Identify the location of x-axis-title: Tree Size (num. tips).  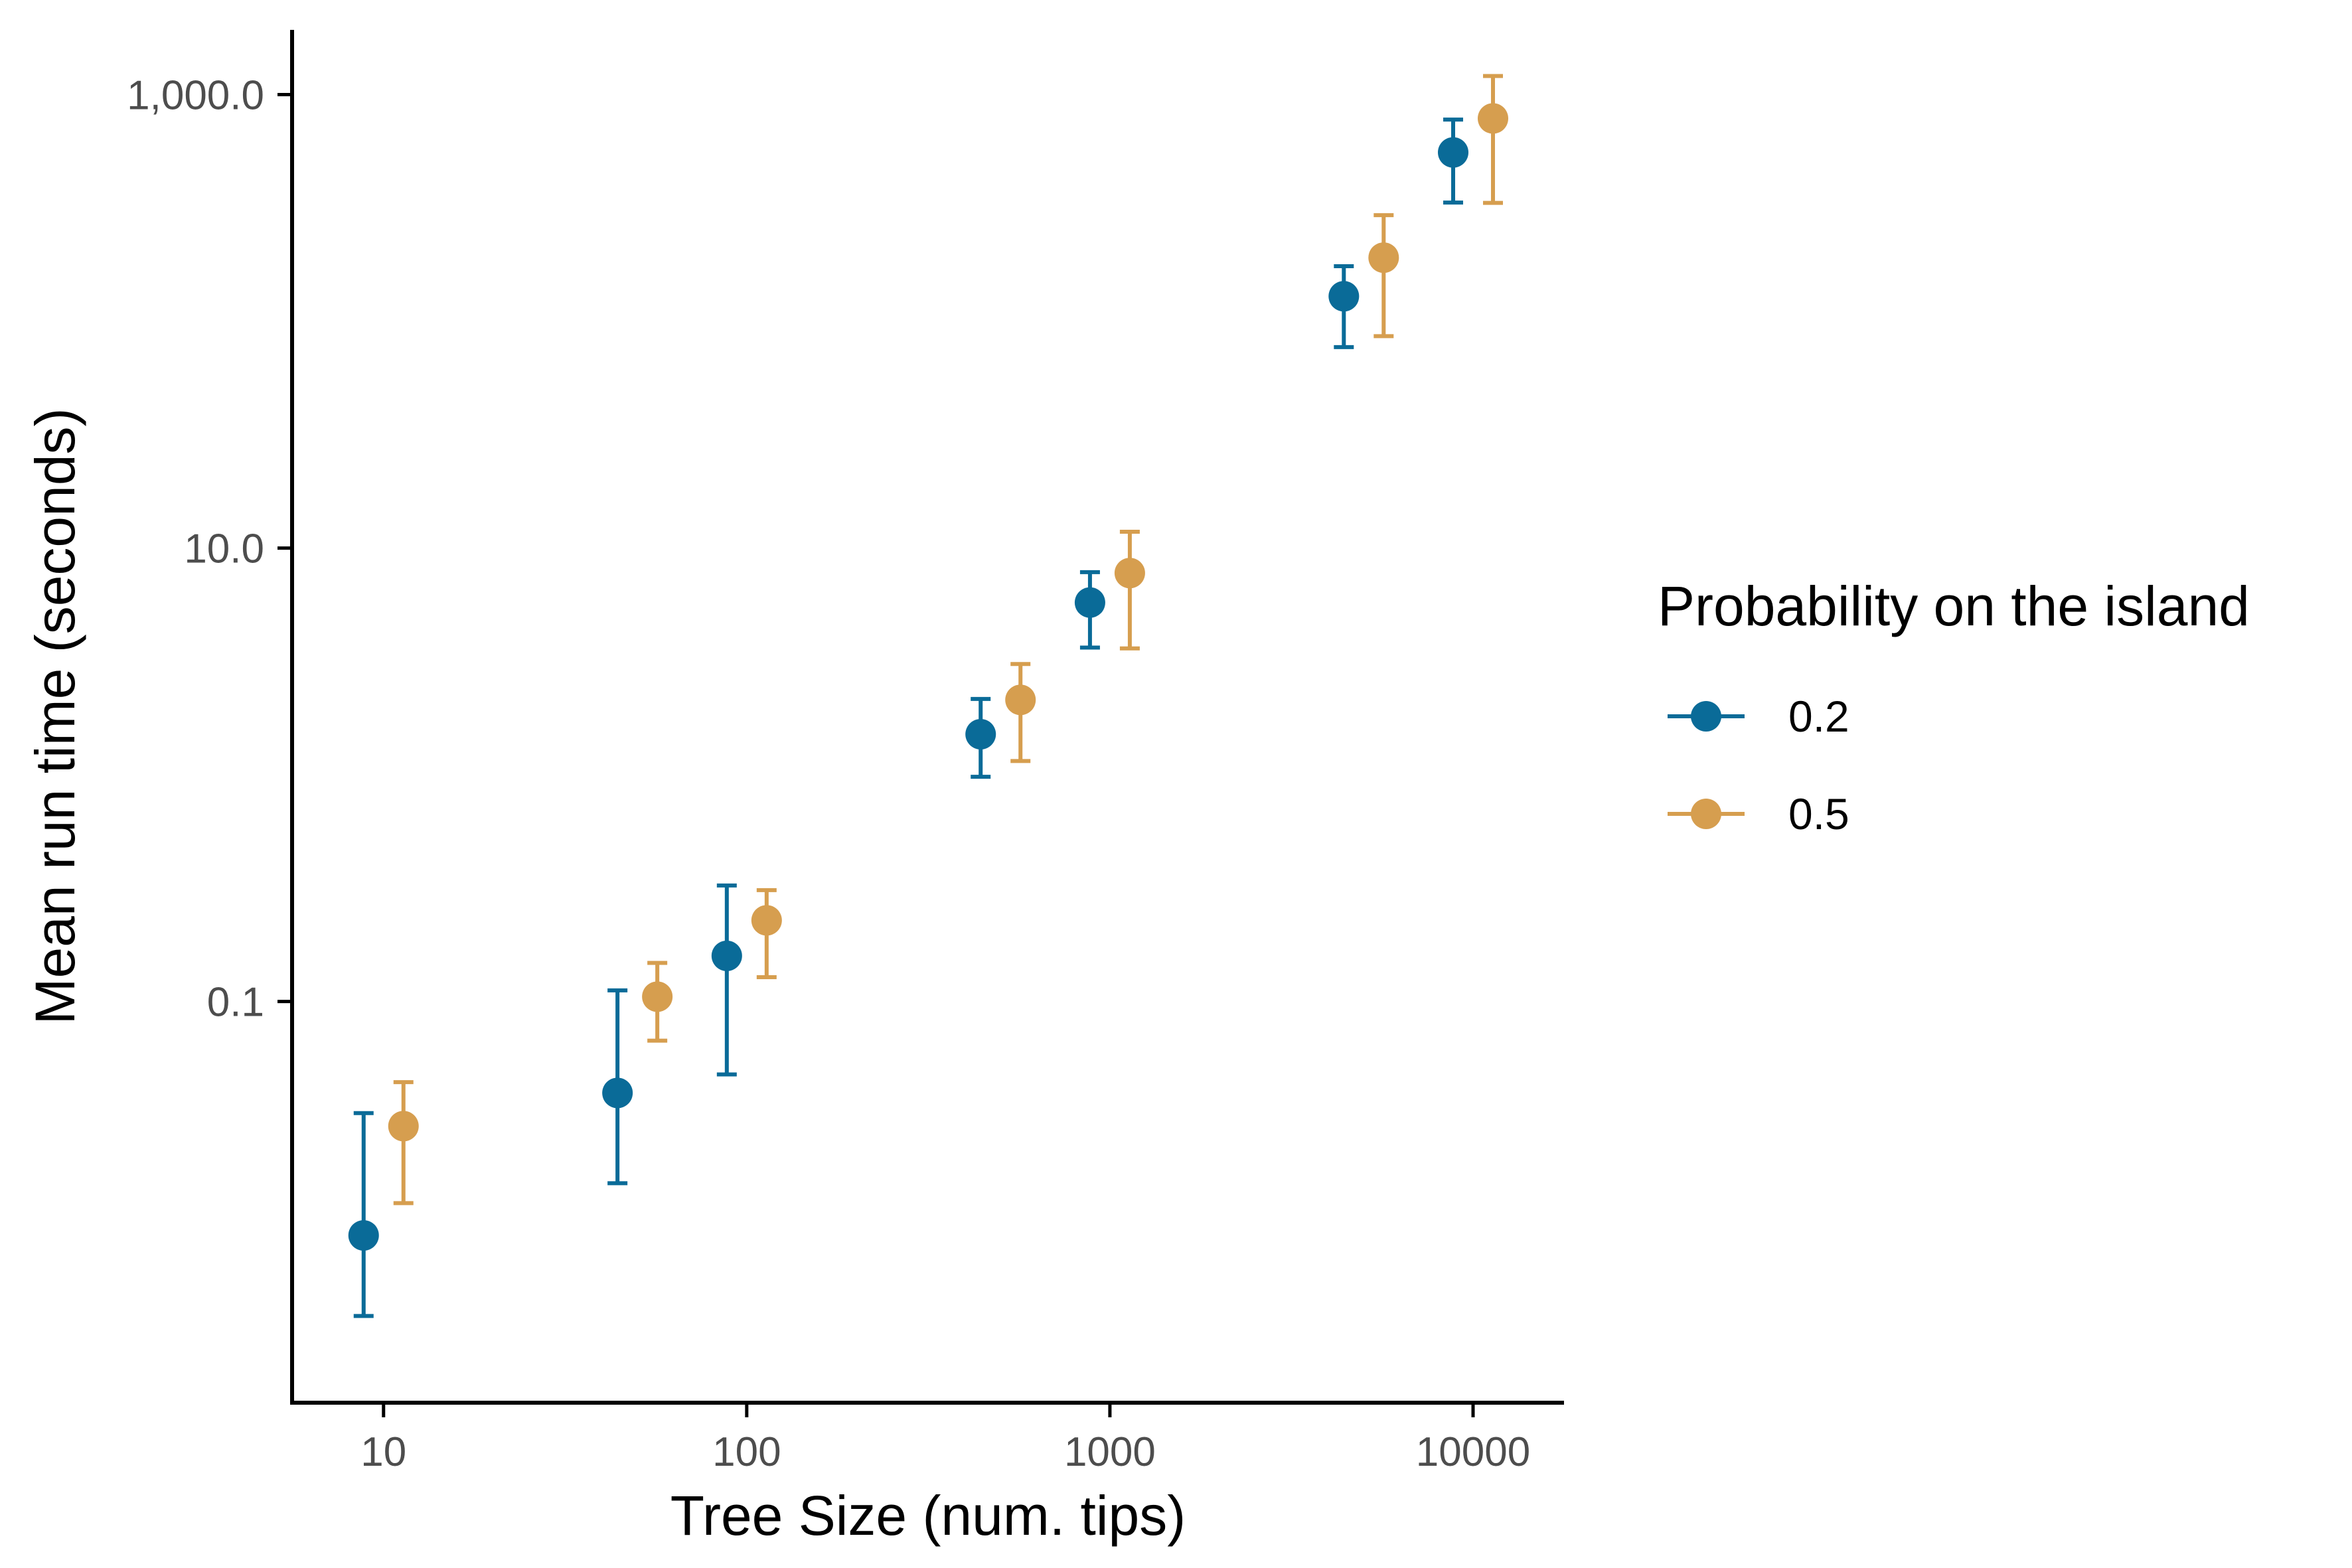
(928, 1516).